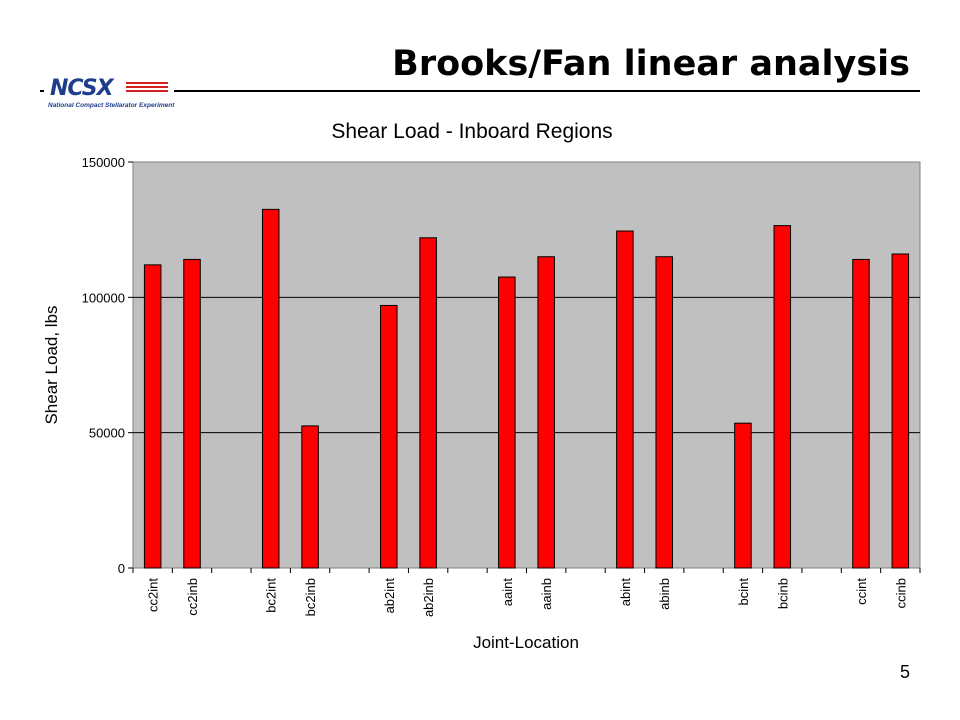 This screenshot has height=720, width=960. Describe the element at coordinates (103, 162) in the screenshot. I see `y-tick-label: 150000` at that location.